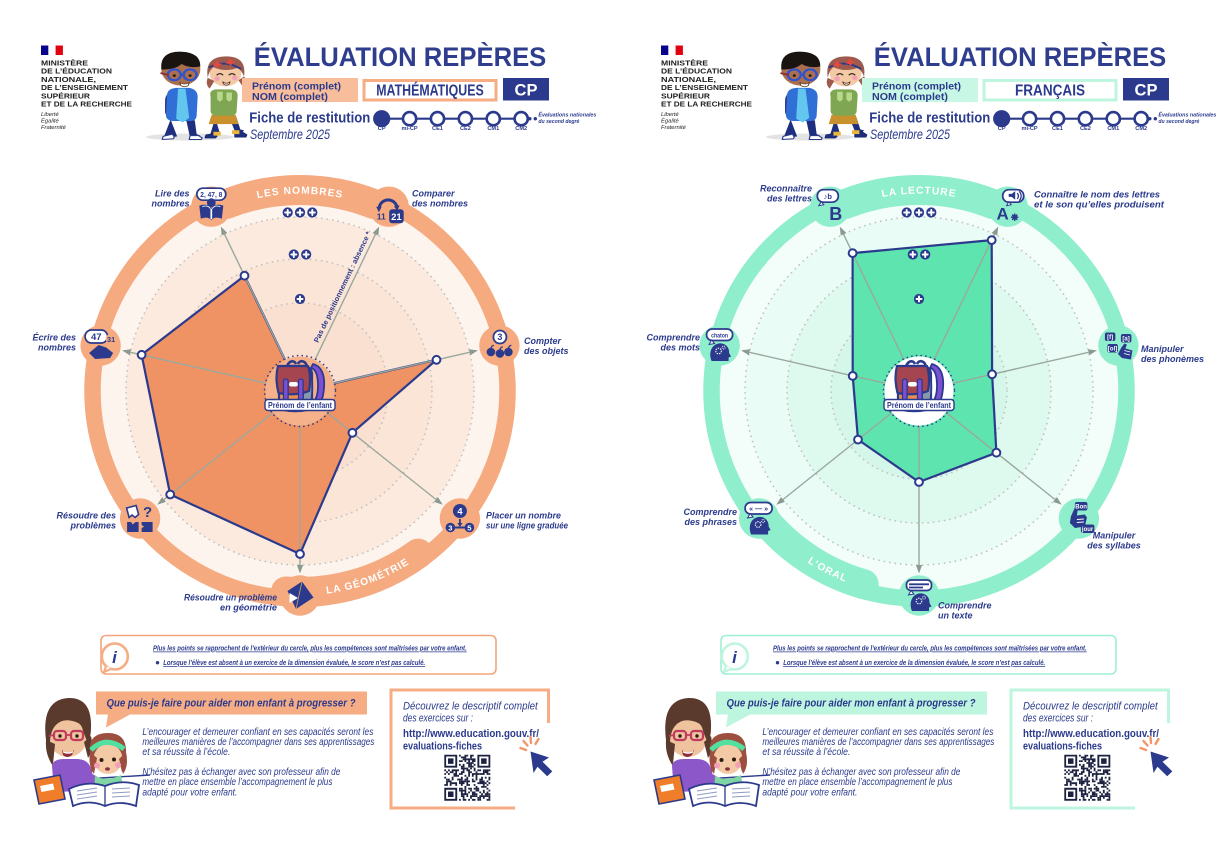 This screenshot has height=847, width=1220. I want to click on svg-text: des phonèmes, so click(1172, 359).